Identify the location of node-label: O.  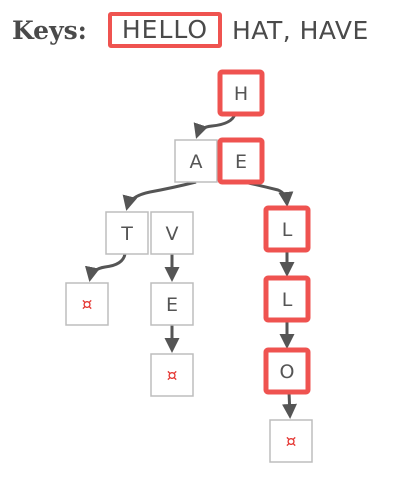
(287, 372).